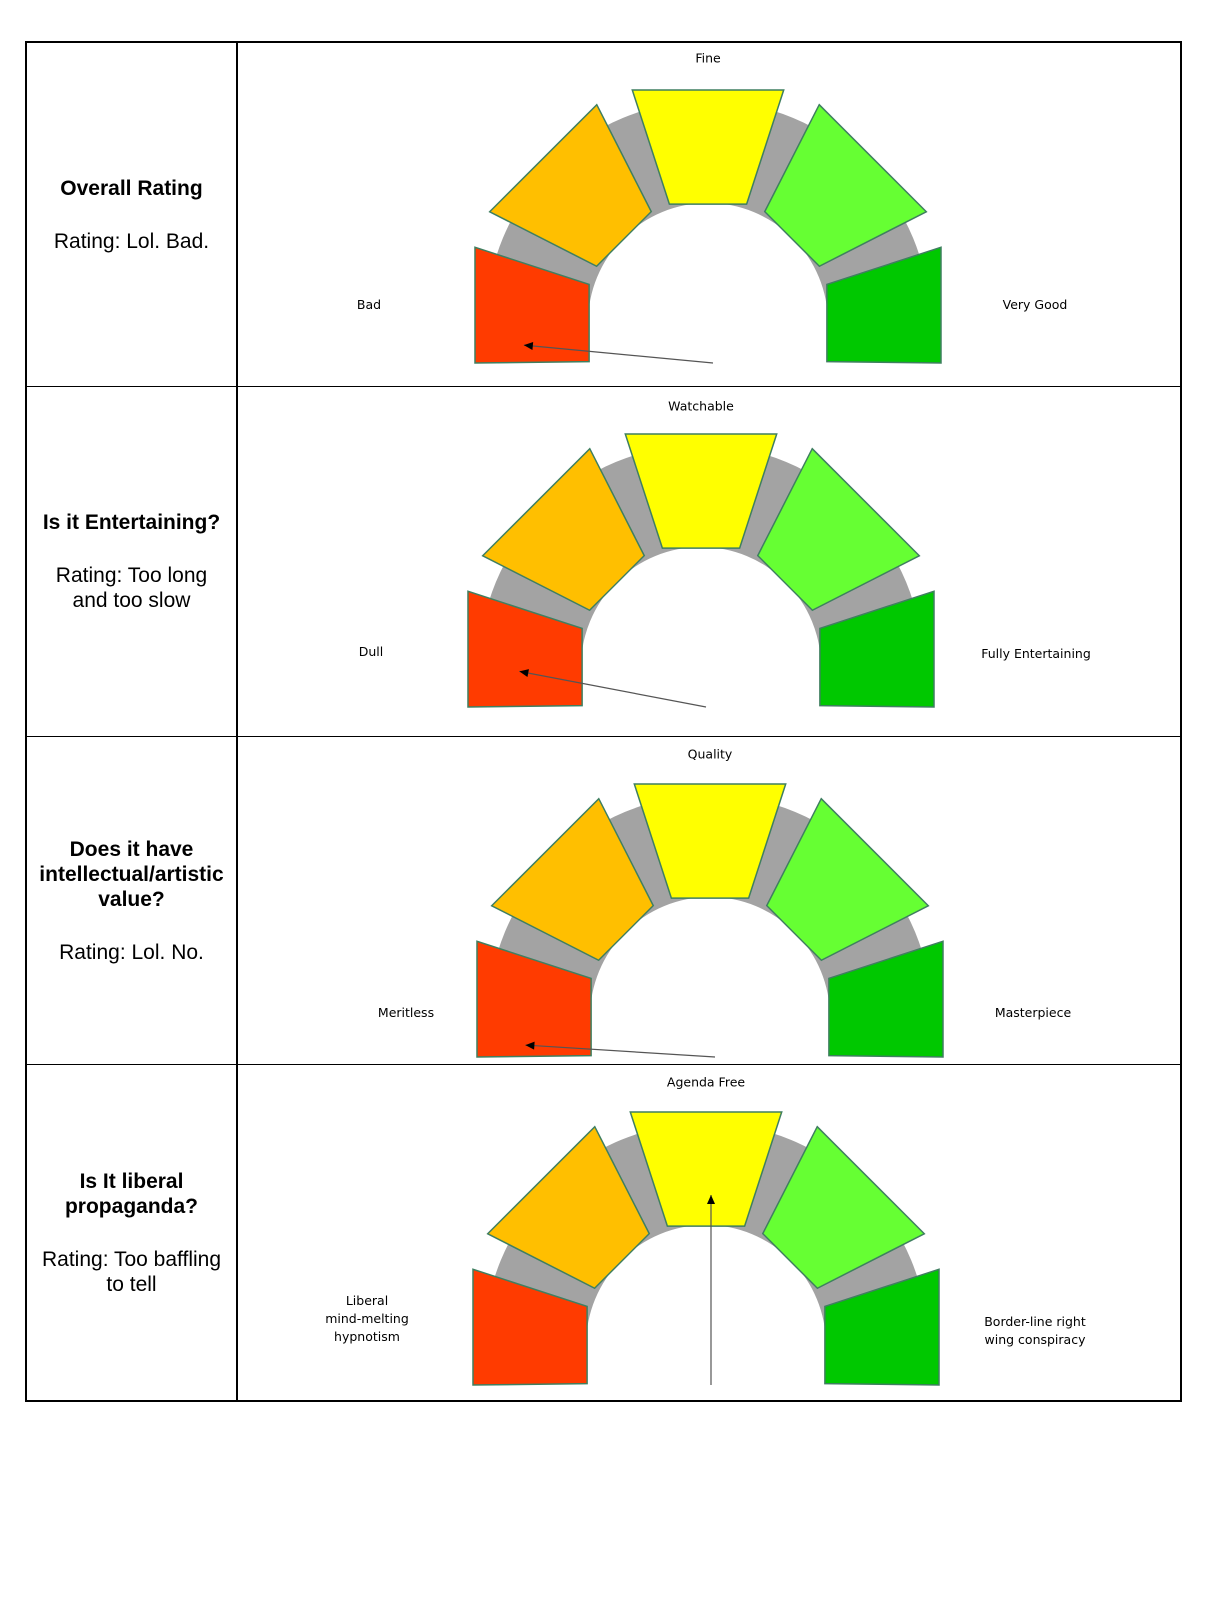  Describe the element at coordinates (712, 207) in the screenshot. I see `gauge-chart: Fine Bad Very Good` at that location.